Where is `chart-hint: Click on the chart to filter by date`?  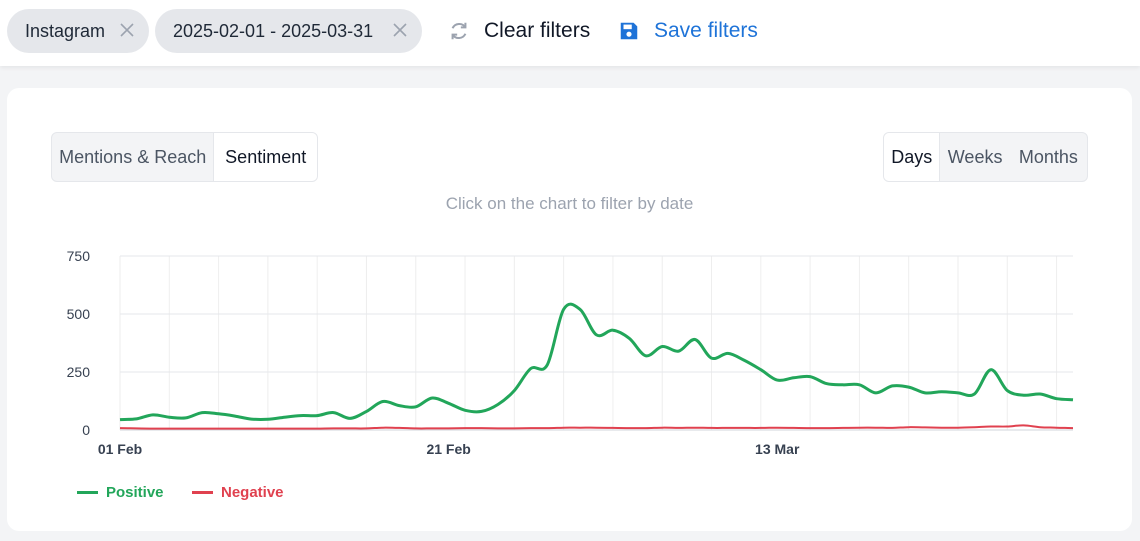 chart-hint: Click on the chart to filter by date is located at coordinates (569, 203).